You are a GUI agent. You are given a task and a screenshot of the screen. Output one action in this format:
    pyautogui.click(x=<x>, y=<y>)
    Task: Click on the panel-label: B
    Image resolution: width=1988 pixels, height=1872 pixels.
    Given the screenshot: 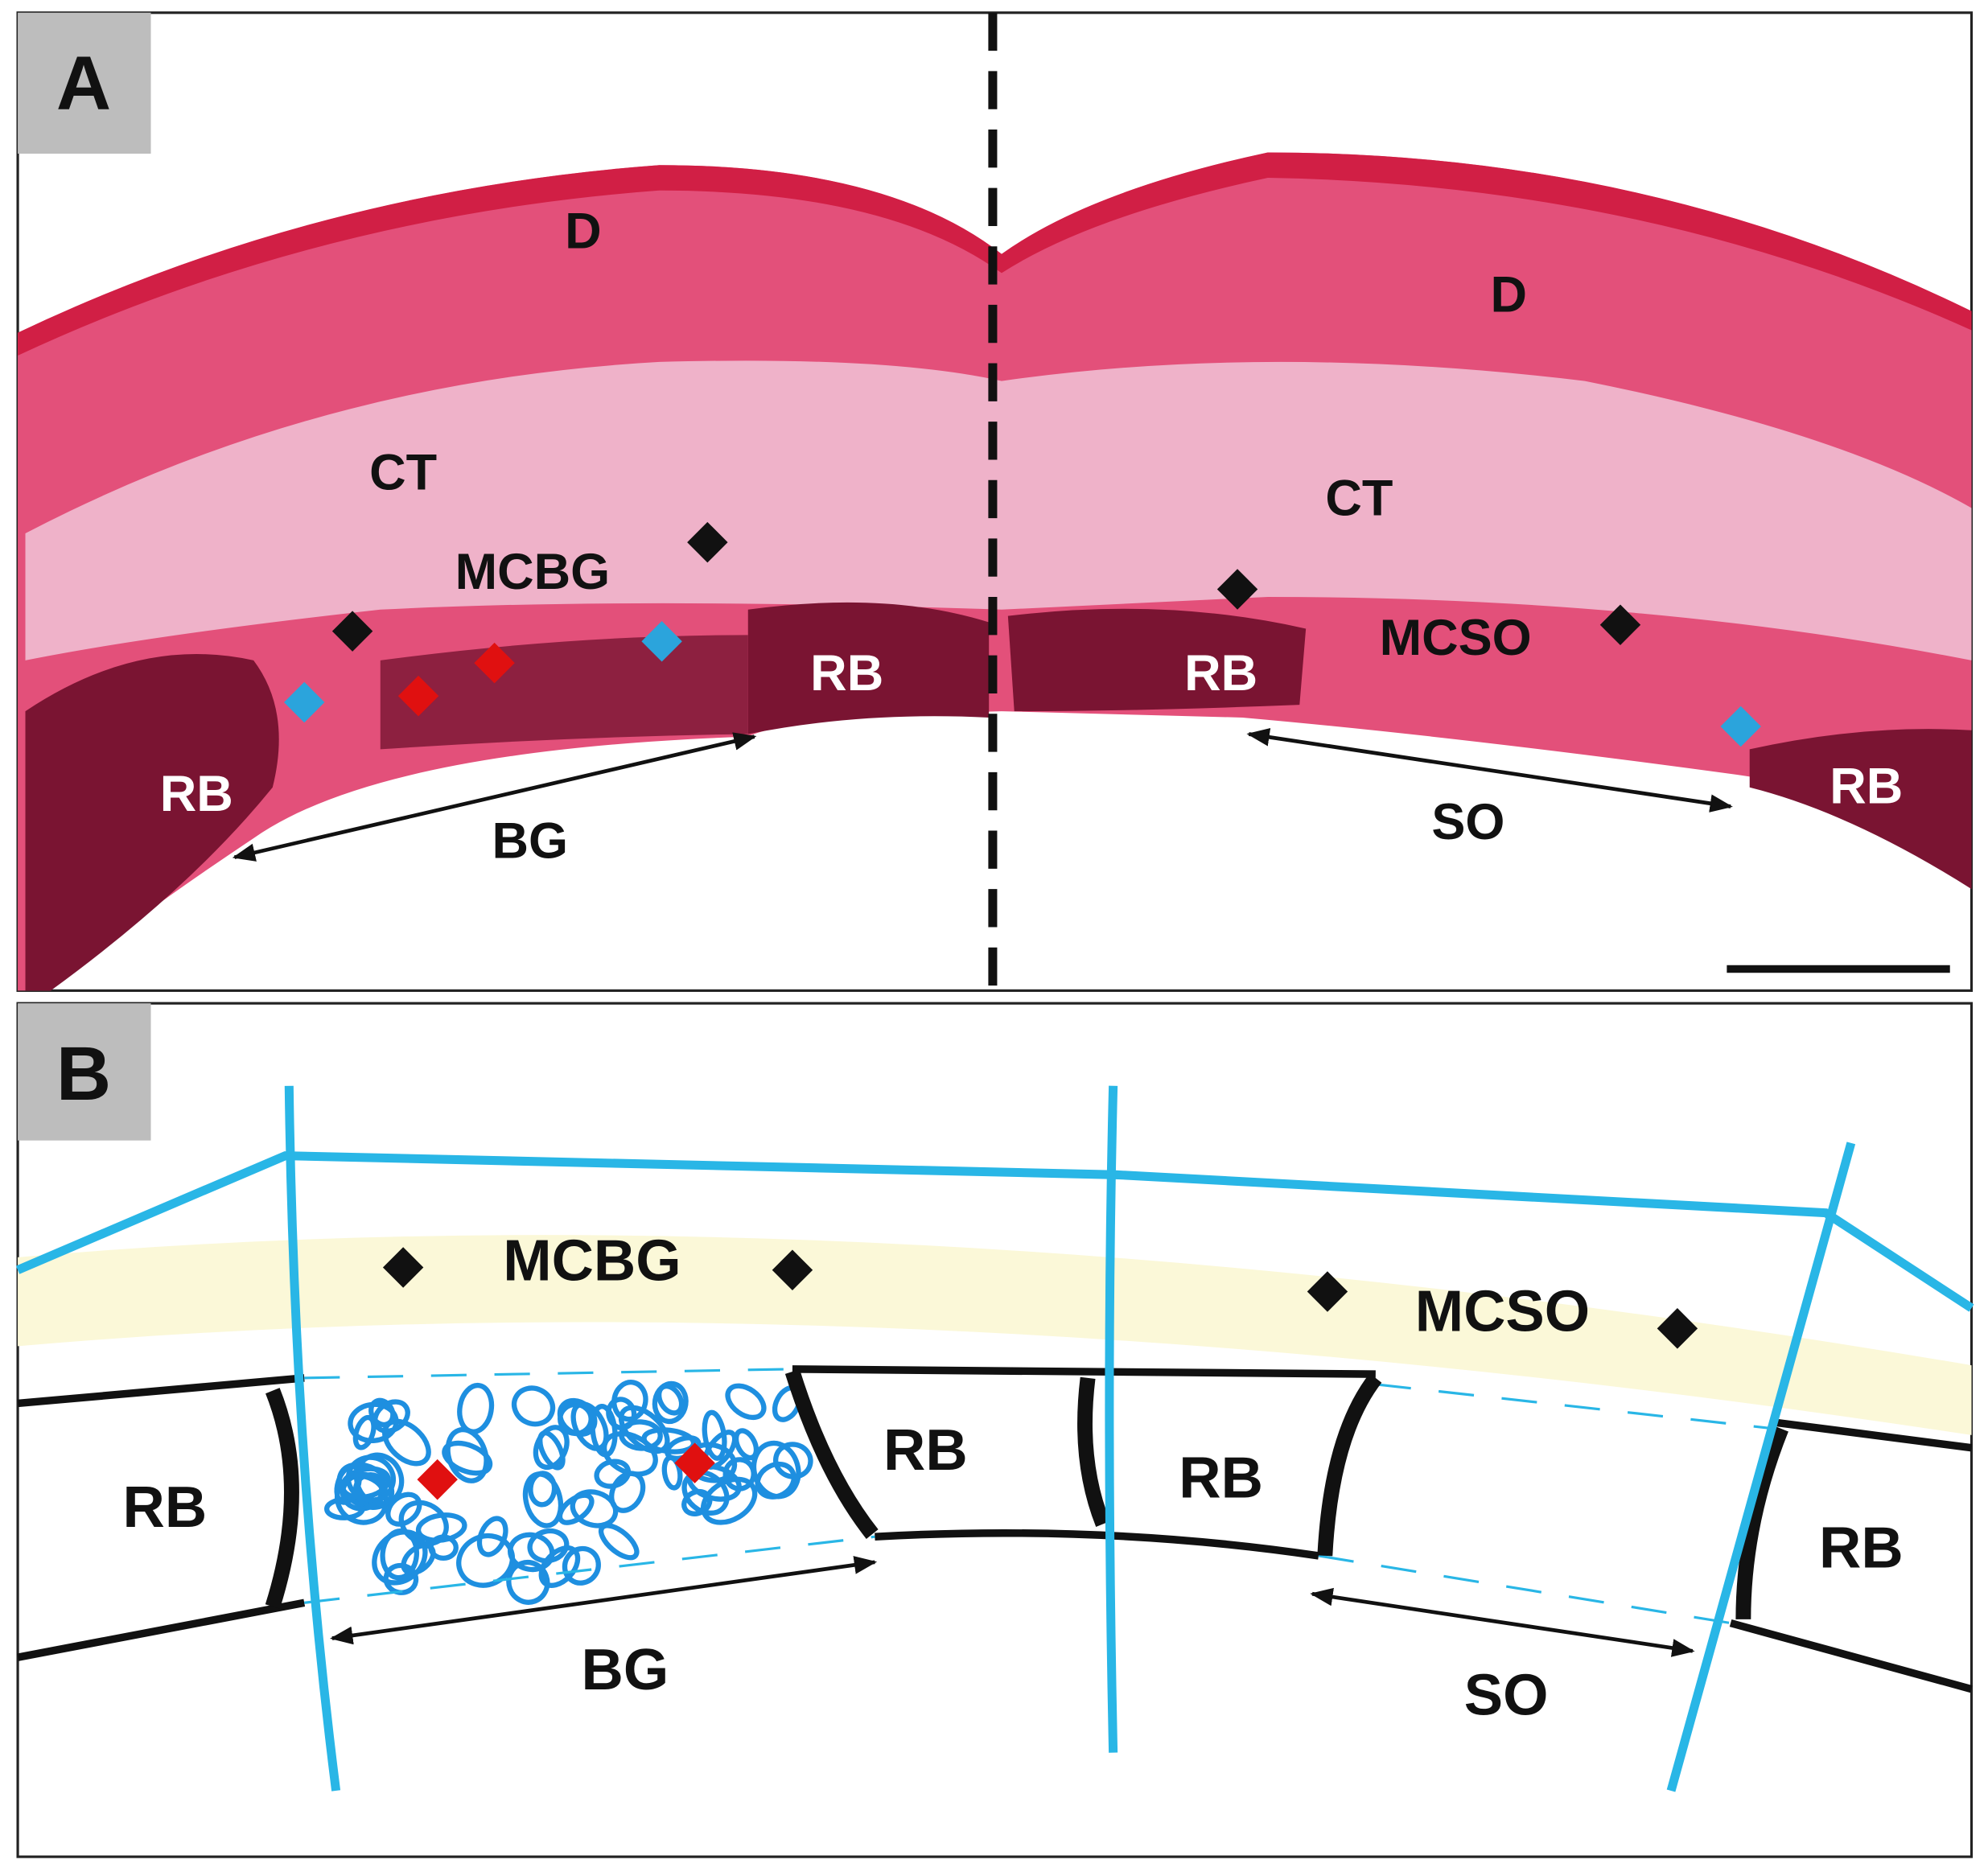 What is the action you would take?
    pyautogui.click(x=83, y=1074)
    